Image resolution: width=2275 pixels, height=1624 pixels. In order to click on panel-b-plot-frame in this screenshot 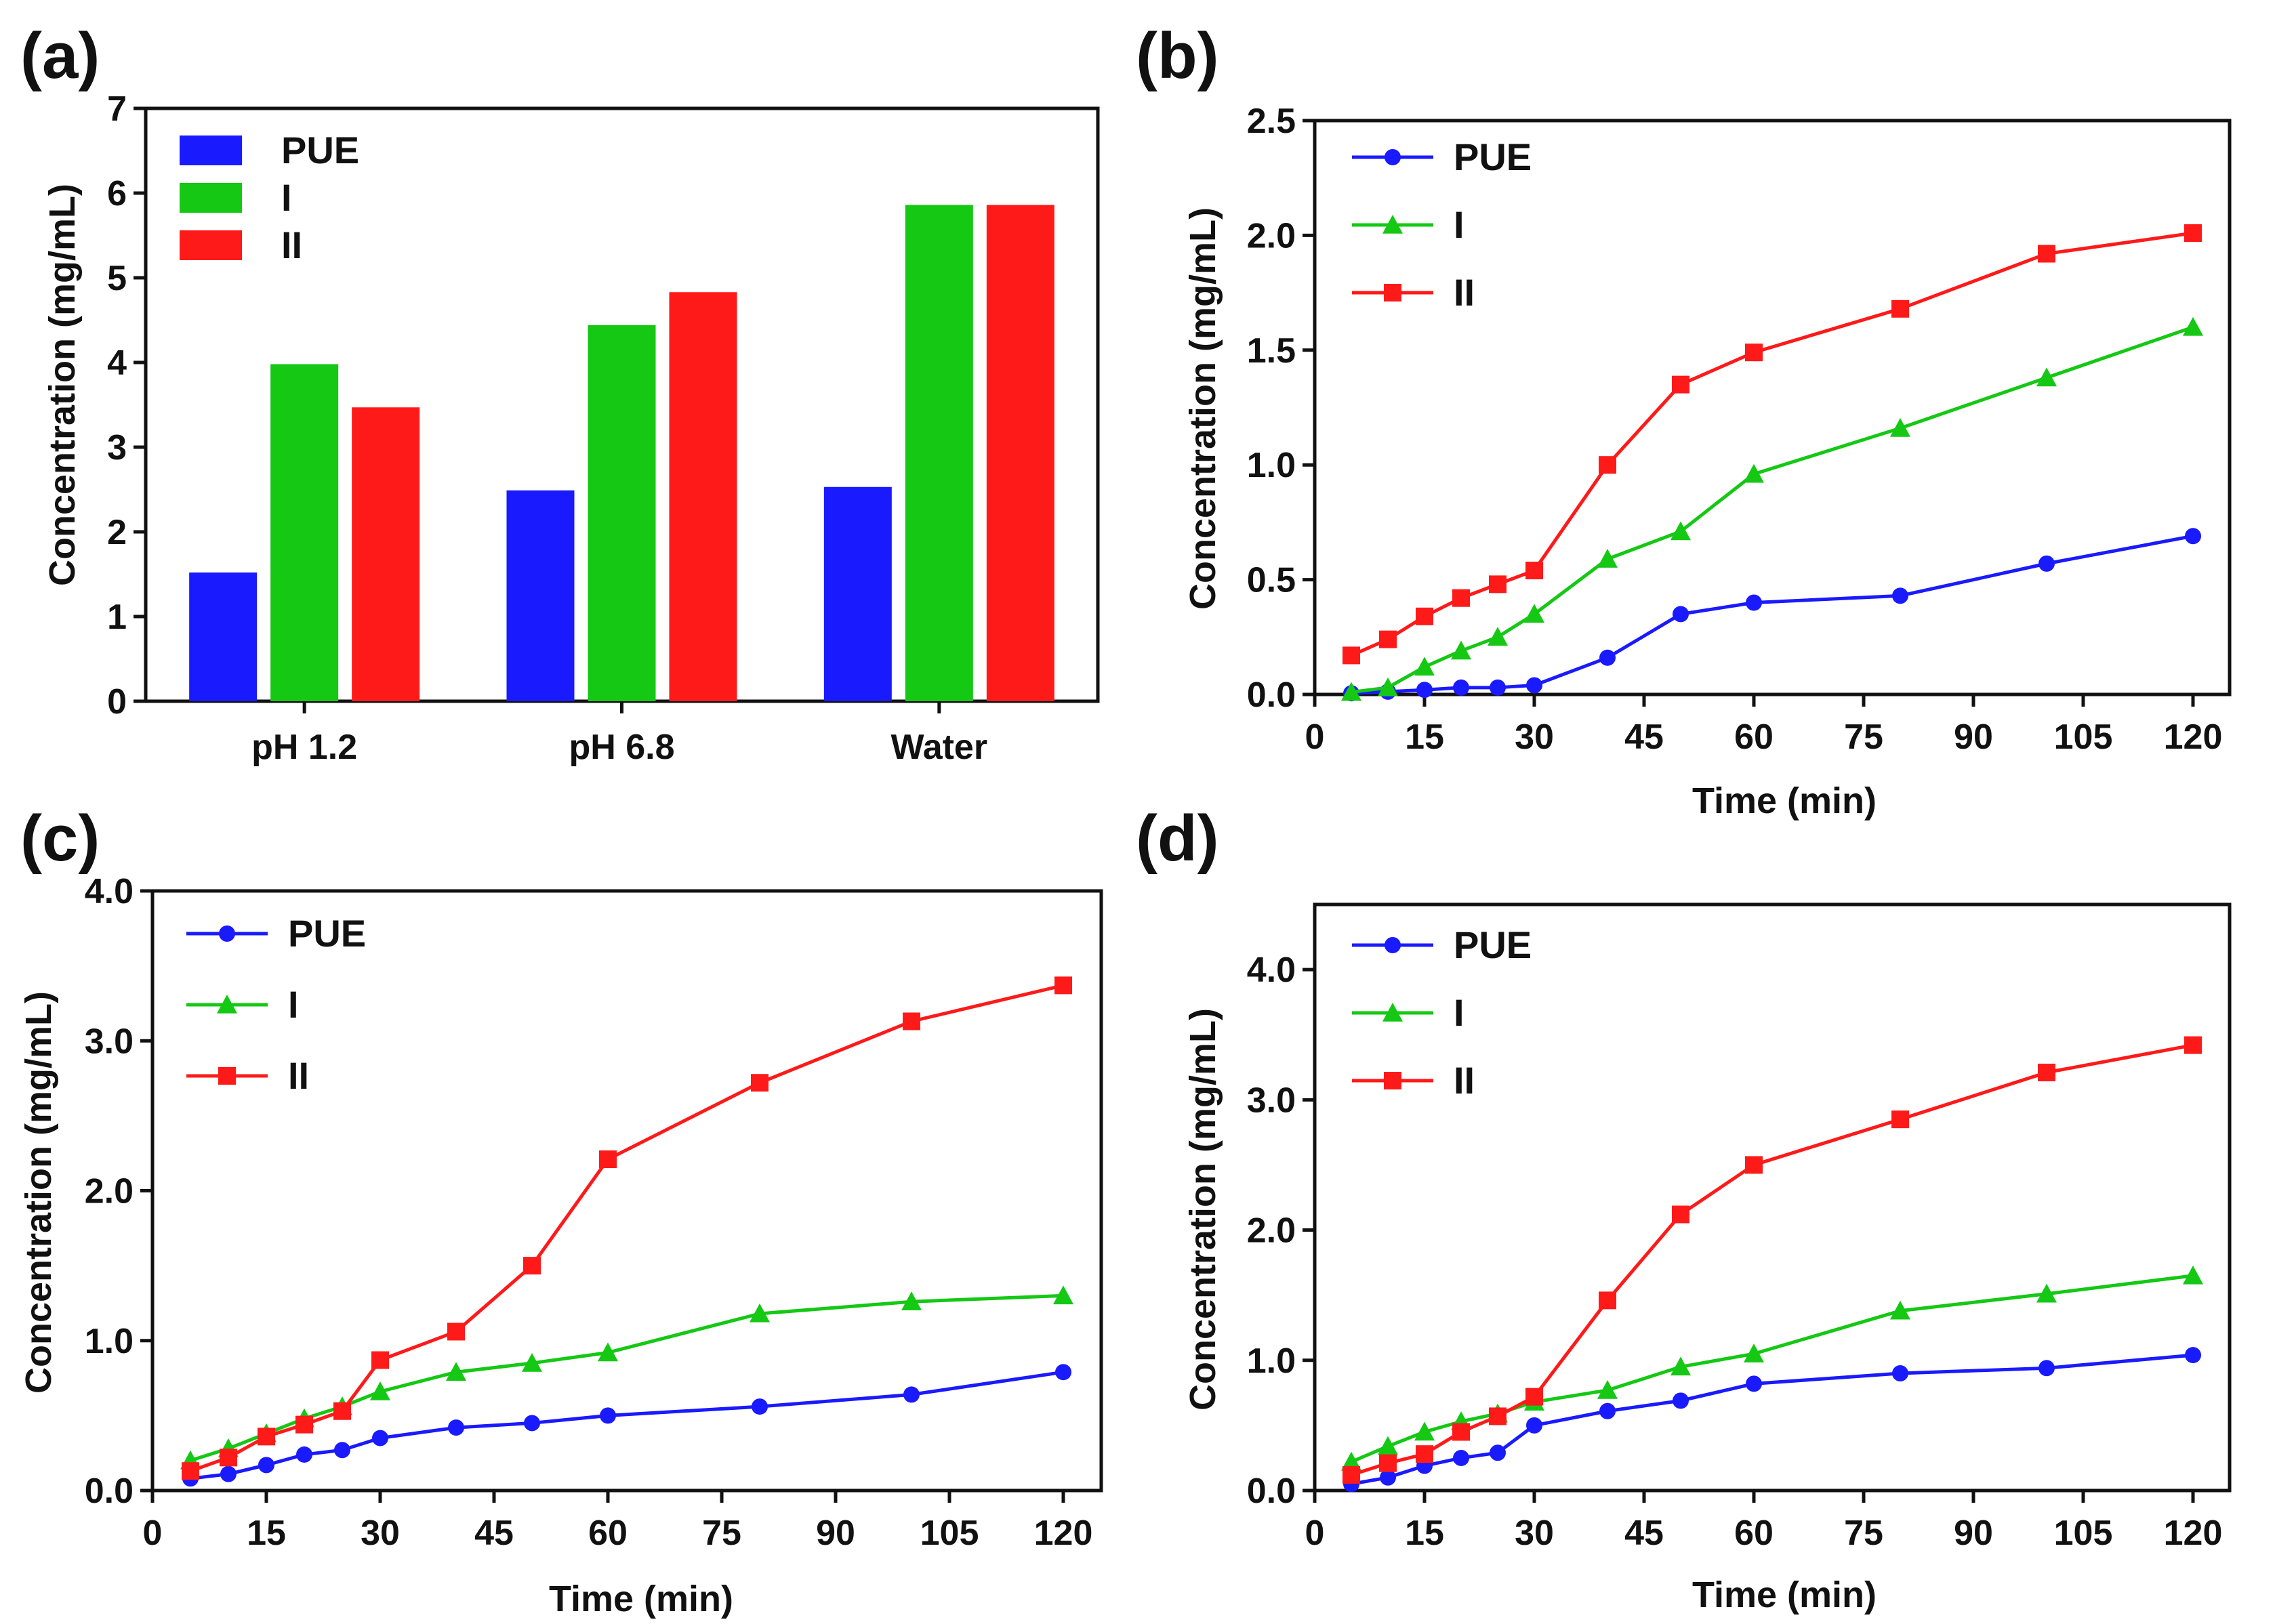, I will do `click(1772, 407)`.